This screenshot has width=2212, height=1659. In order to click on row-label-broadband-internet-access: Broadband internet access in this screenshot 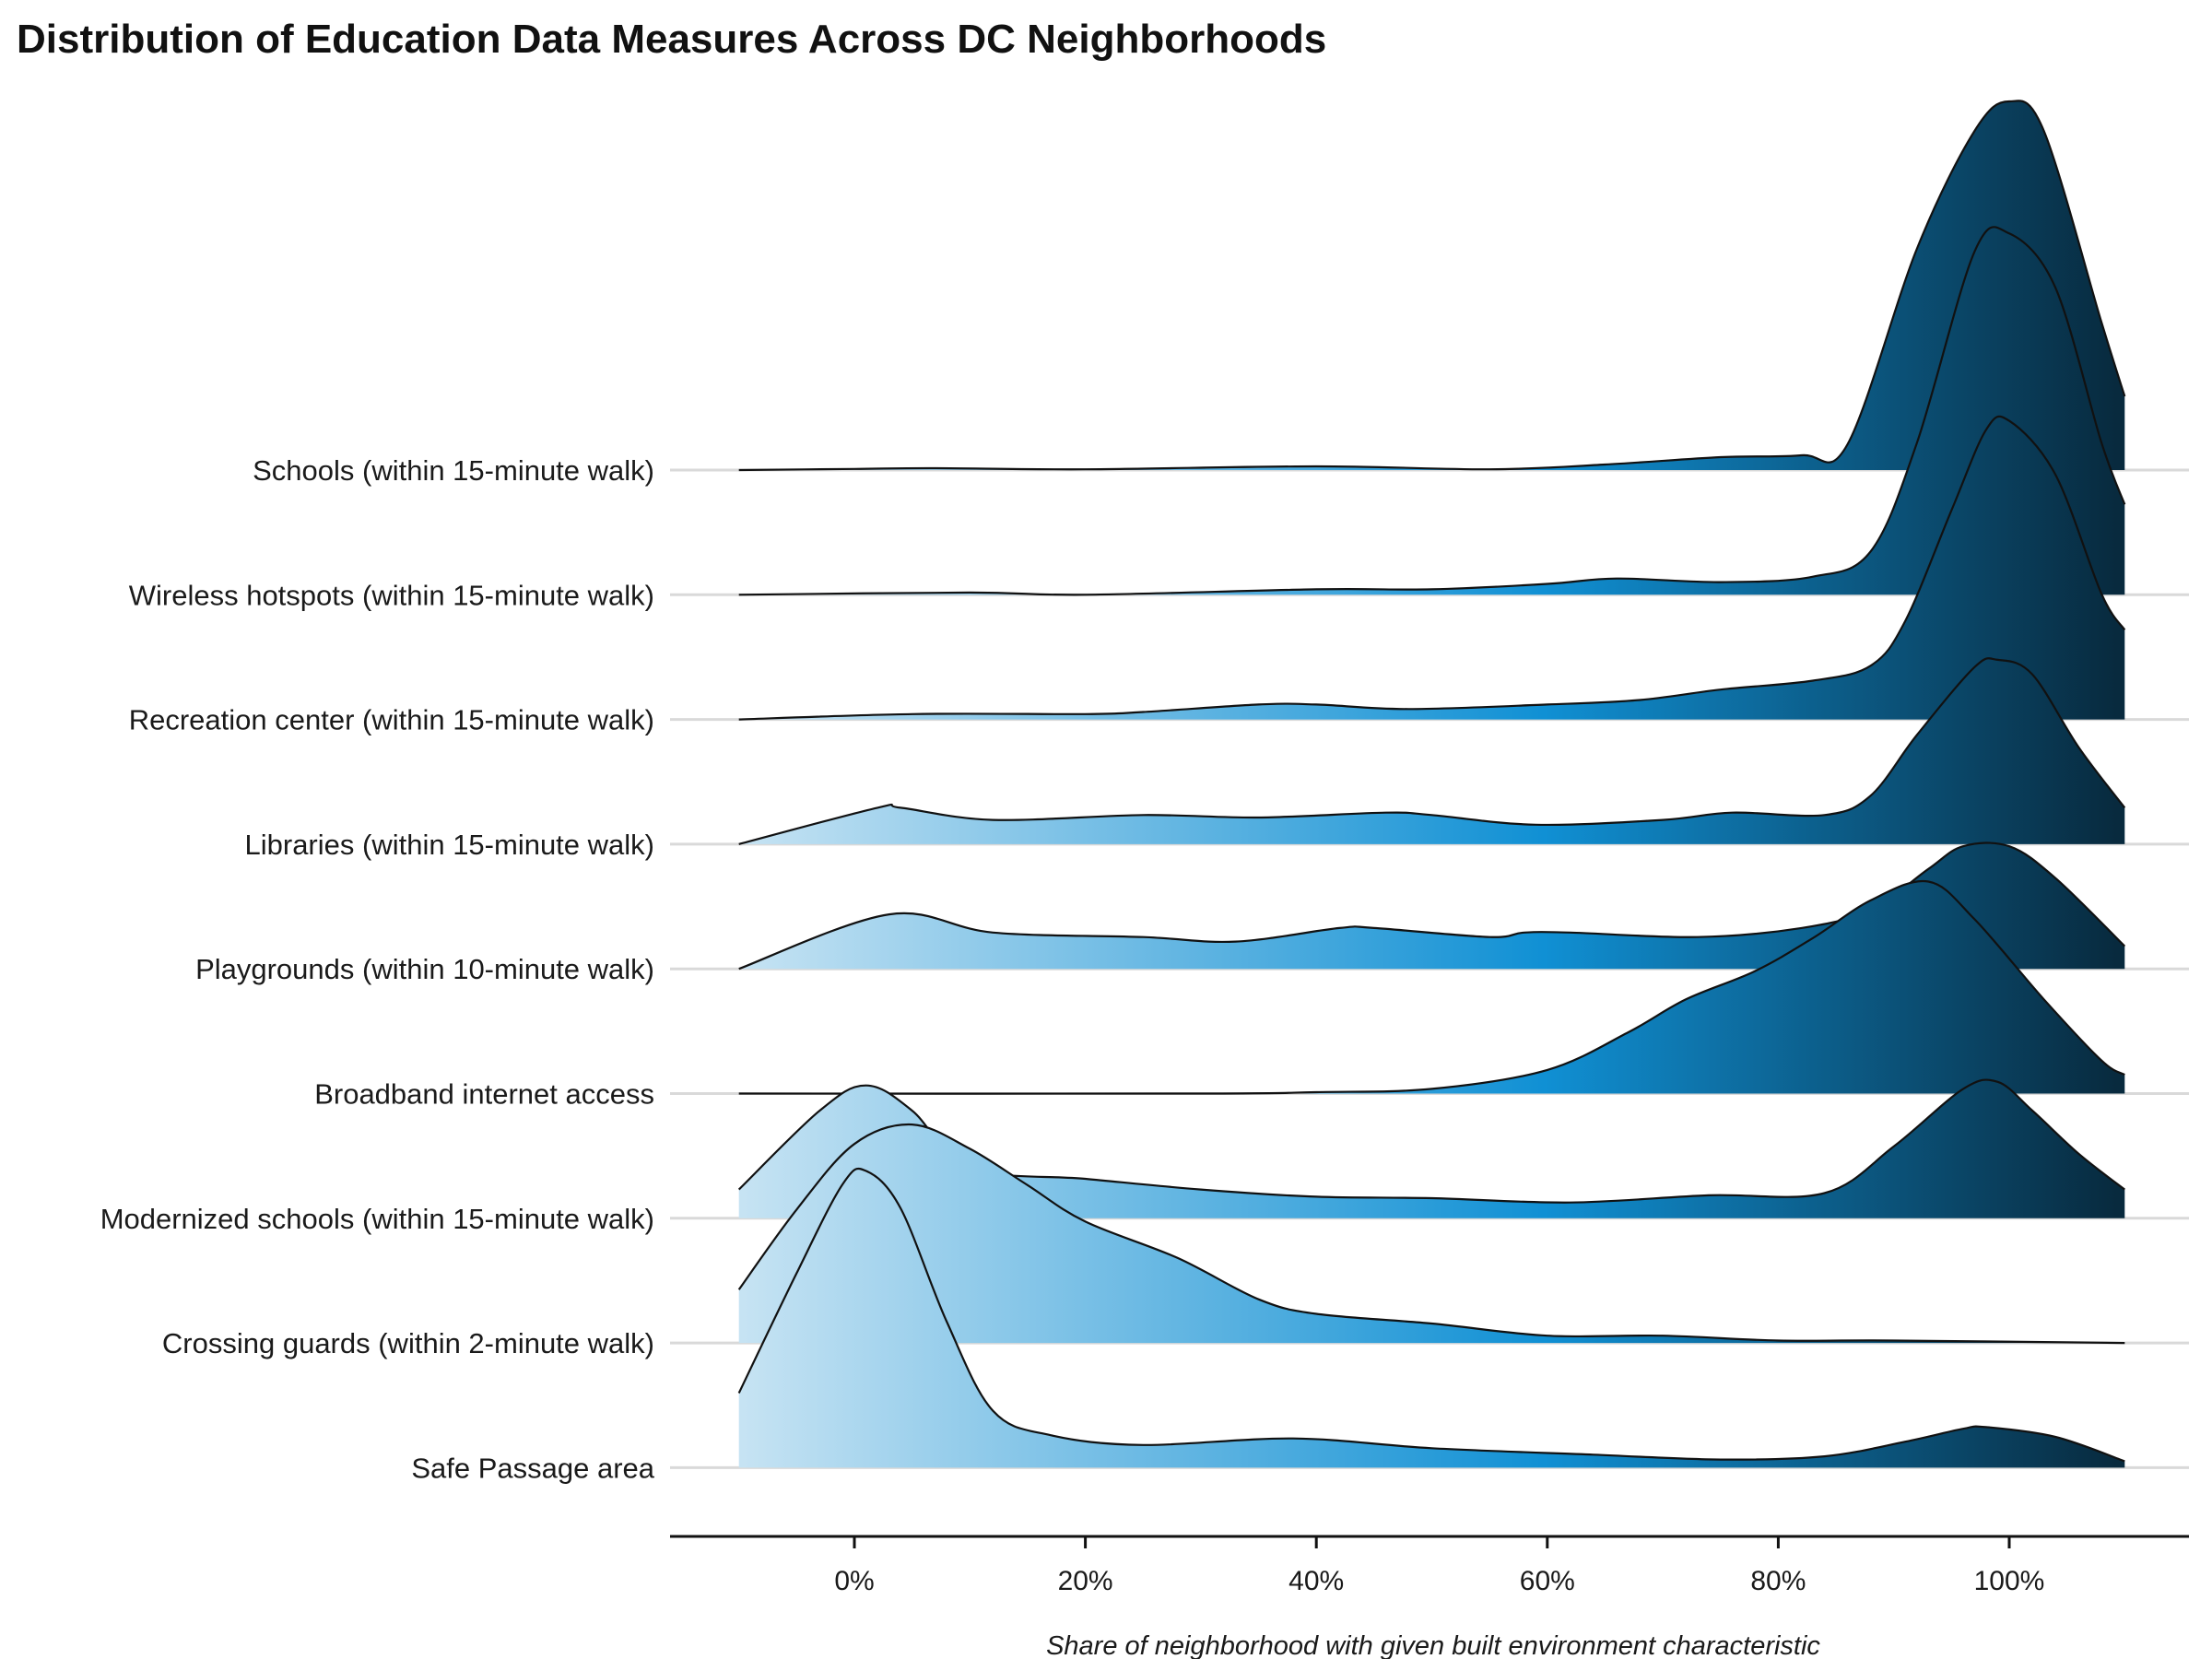, I will do `click(484, 1094)`.